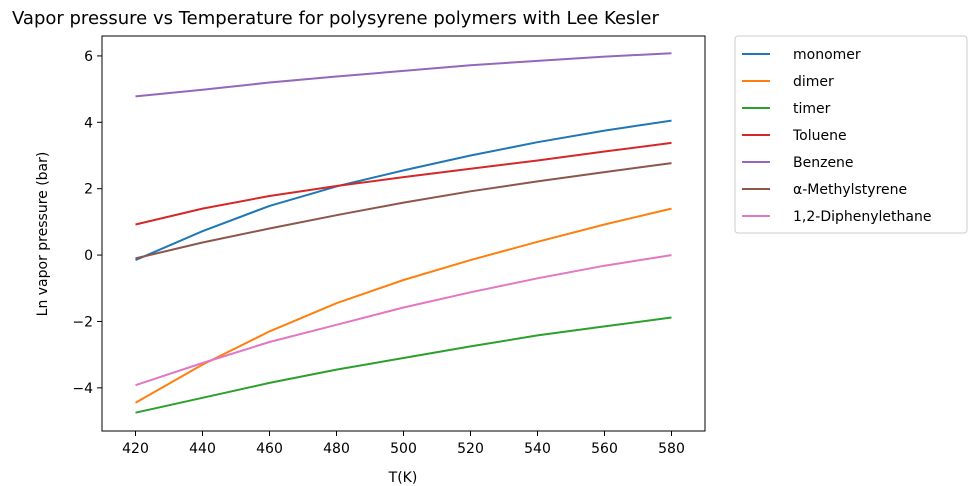  What do you see at coordinates (82, 389) in the screenshot?
I see `y-tick-label: −4` at bounding box center [82, 389].